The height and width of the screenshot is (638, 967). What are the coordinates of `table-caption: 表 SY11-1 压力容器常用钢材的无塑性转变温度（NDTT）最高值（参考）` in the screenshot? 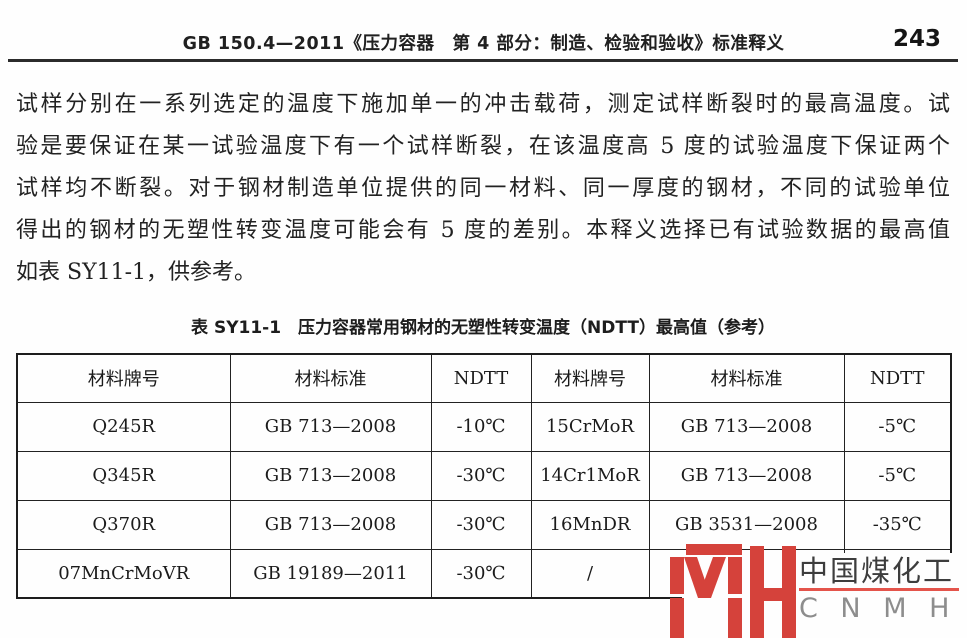 It's located at (483, 328).